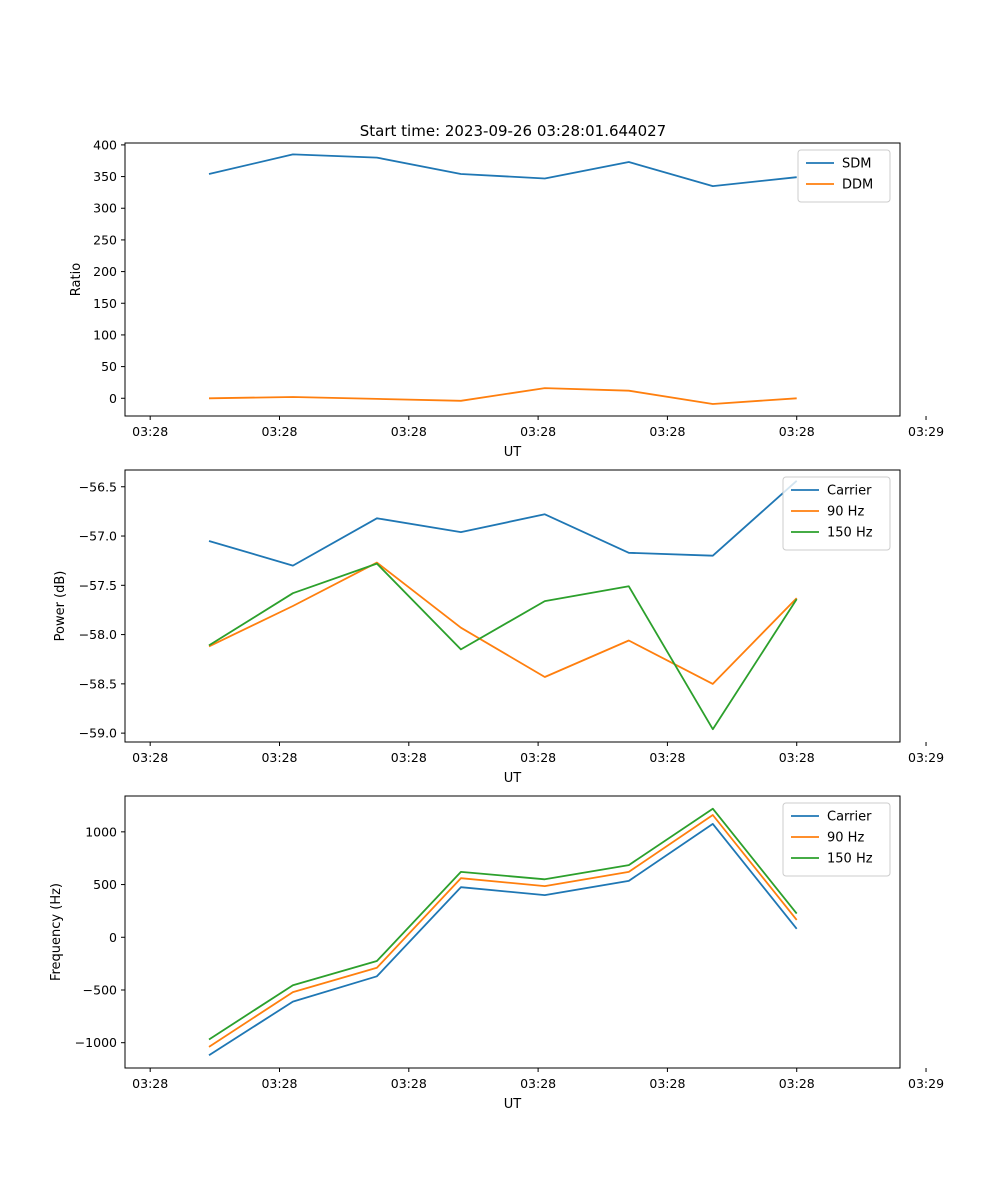  Describe the element at coordinates (98, 733) in the screenshot. I see `y-tick-label: −59.0` at that location.